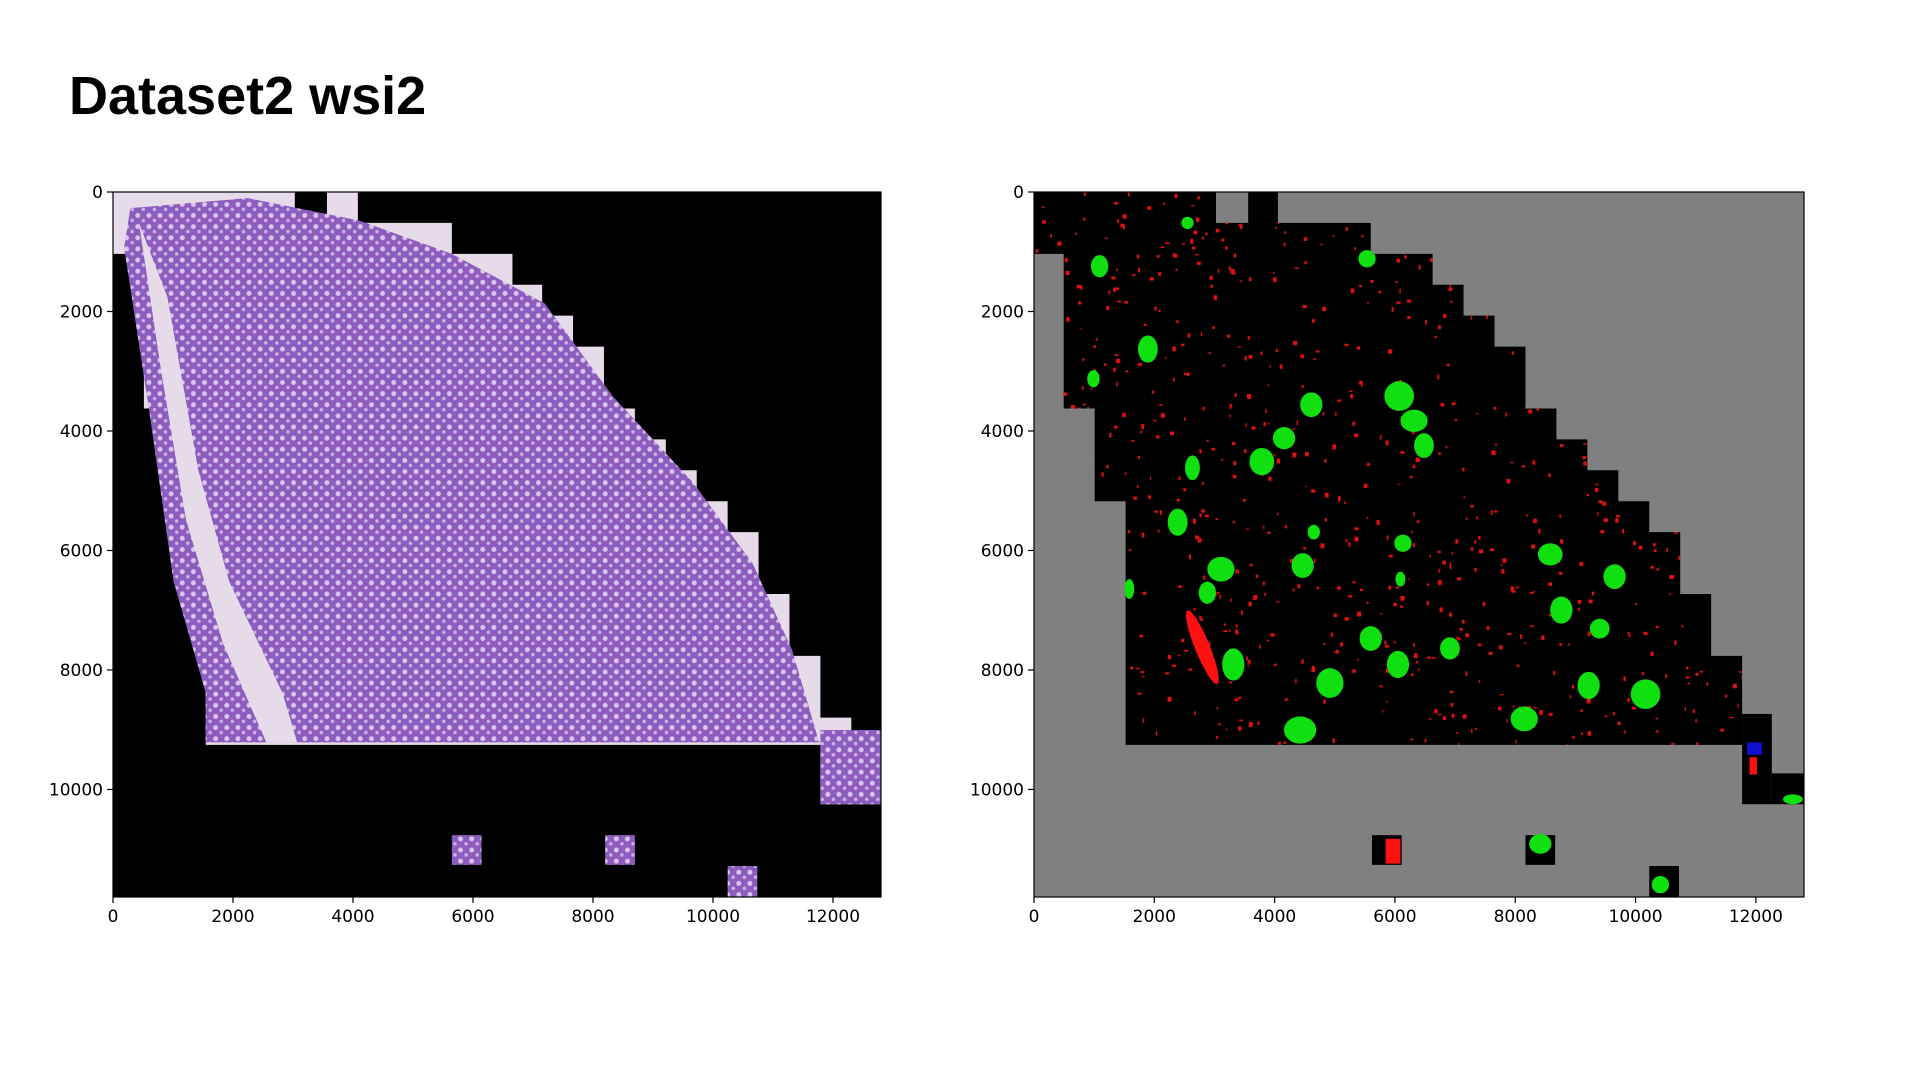  Describe the element at coordinates (1002, 551) in the screenshot. I see `y-tick-label: 6000` at that location.